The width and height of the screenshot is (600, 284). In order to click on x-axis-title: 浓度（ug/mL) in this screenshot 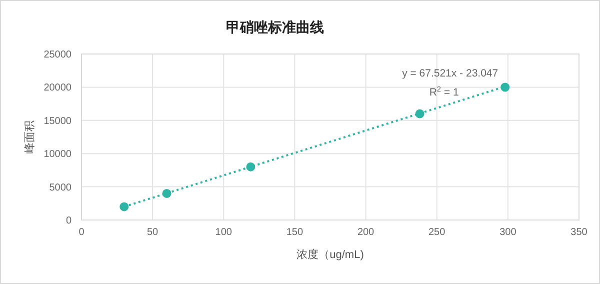, I will do `click(330, 254)`.